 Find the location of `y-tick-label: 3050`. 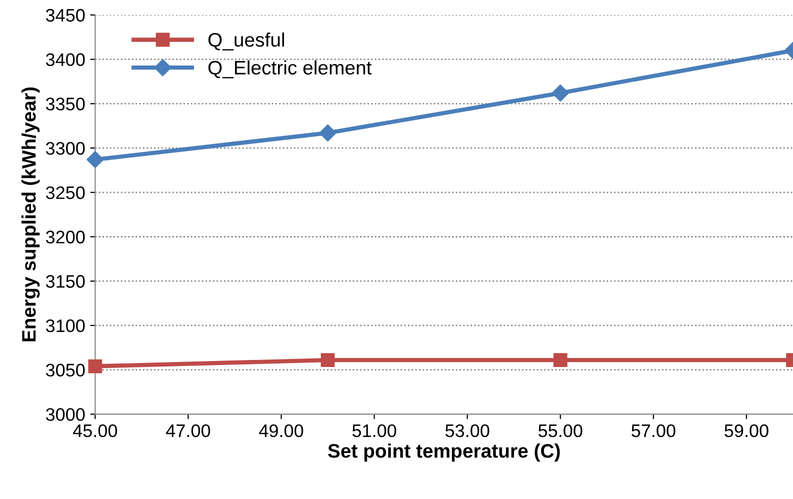

y-tick-label: 3050 is located at coordinates (65, 370).